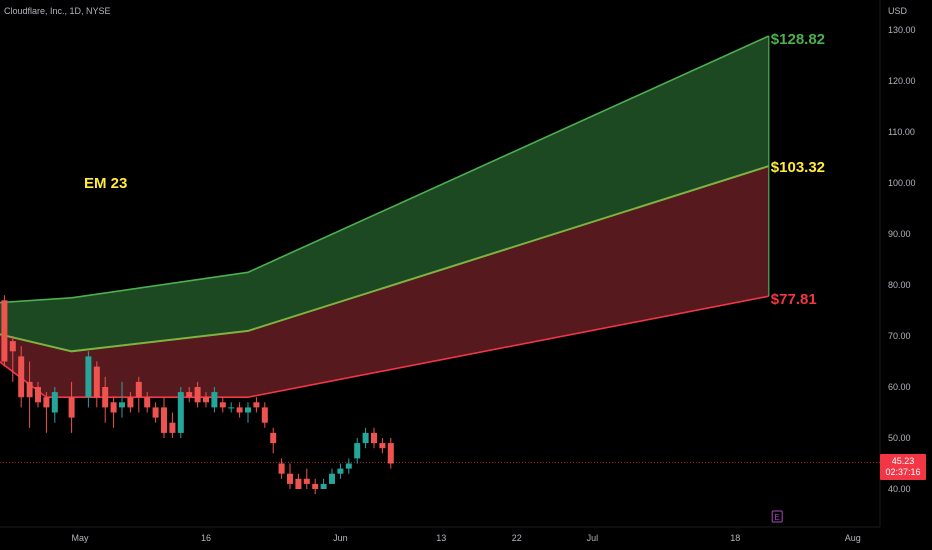  I want to click on earnings-event-letter: E, so click(777, 517).